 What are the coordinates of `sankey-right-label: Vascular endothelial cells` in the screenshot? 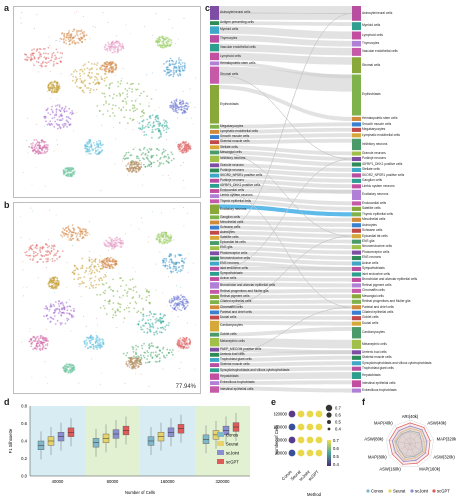 It's located at (380, 51).